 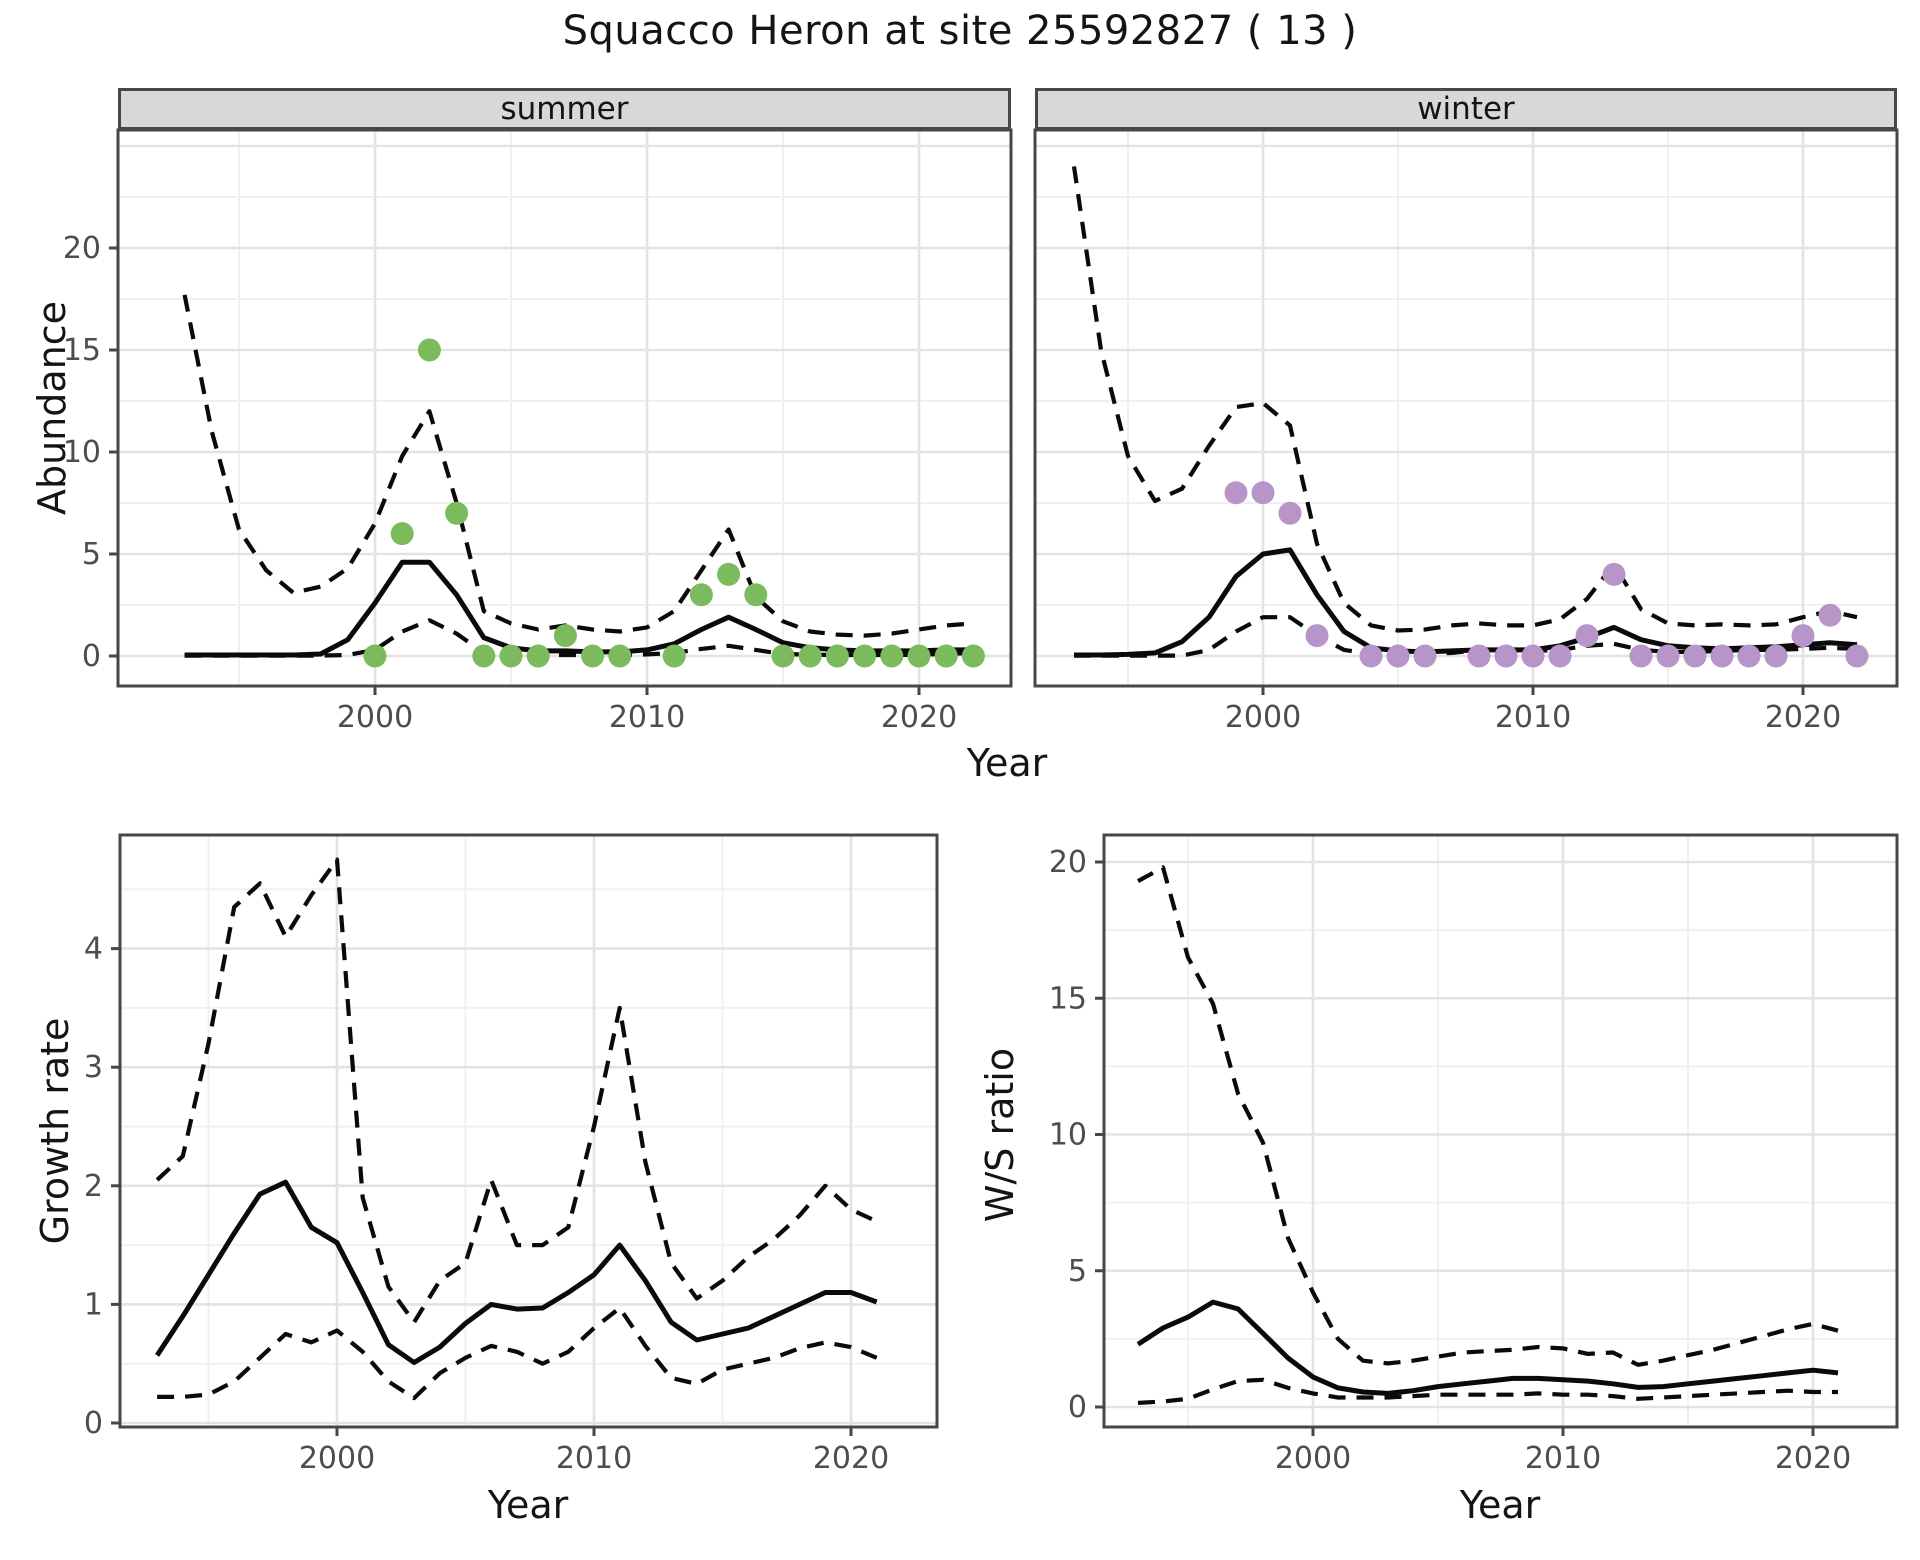 I want to click on x-axis-title-year-growth: Year, so click(x=528, y=1505).